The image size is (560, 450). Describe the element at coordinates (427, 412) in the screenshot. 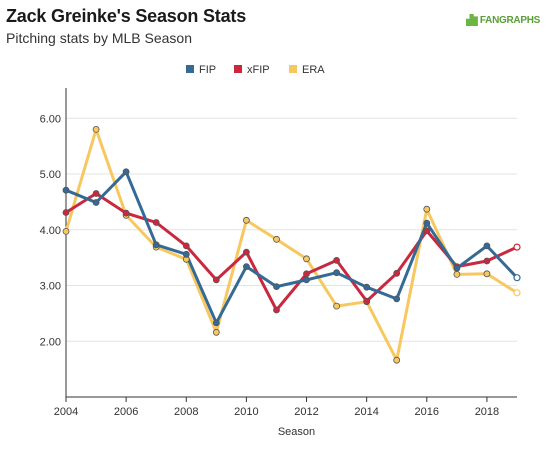

I see `x-tick-label: 2016` at that location.